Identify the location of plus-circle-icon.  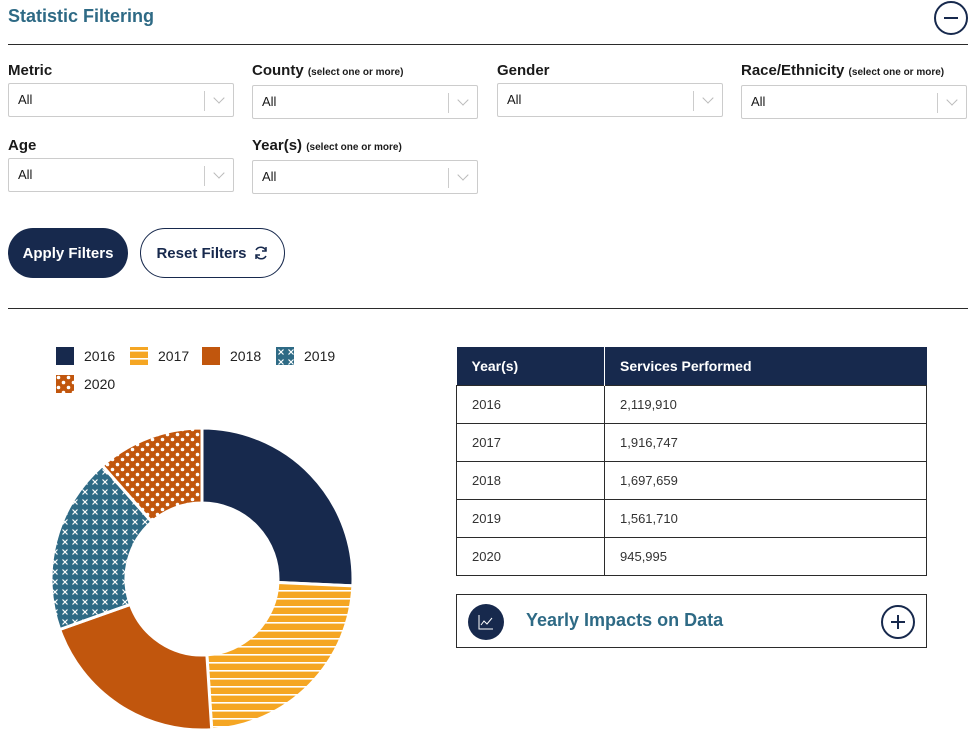
(898, 622).